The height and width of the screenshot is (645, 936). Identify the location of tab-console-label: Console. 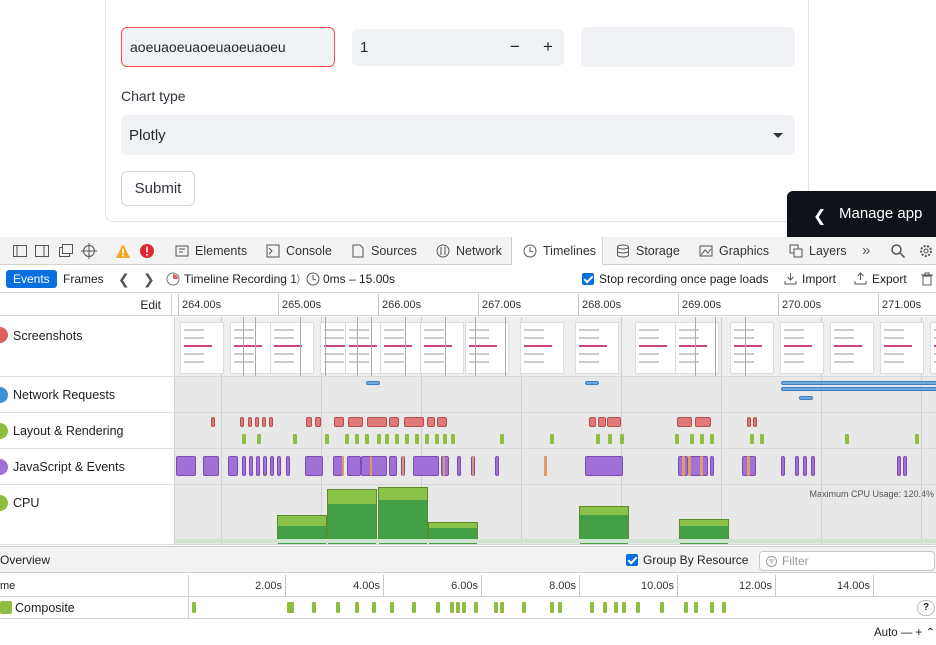
(309, 251).